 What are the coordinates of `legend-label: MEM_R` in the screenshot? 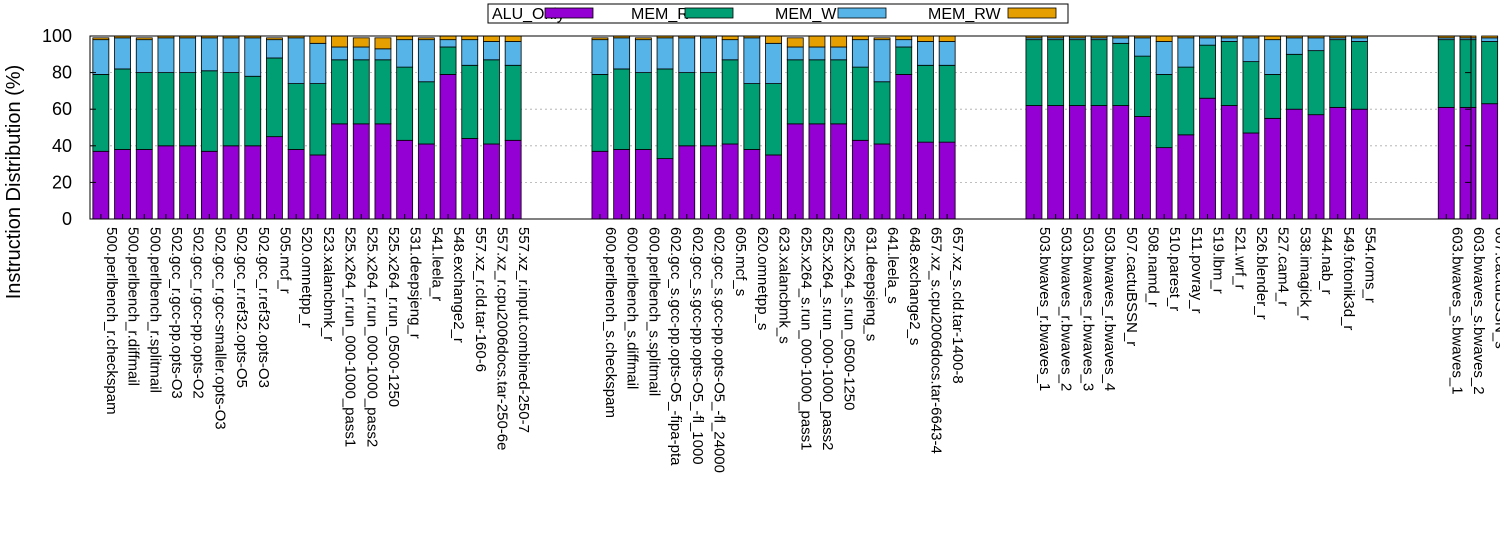 It's located at (660, 14).